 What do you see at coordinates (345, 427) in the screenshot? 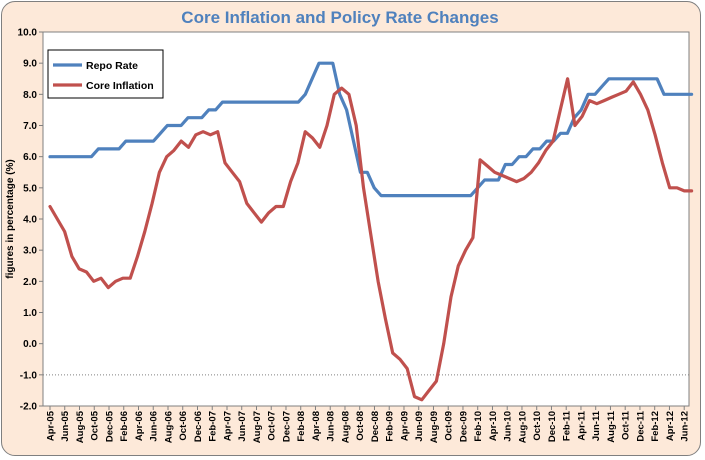
I see `x-tick-label: Aug-08` at bounding box center [345, 427].